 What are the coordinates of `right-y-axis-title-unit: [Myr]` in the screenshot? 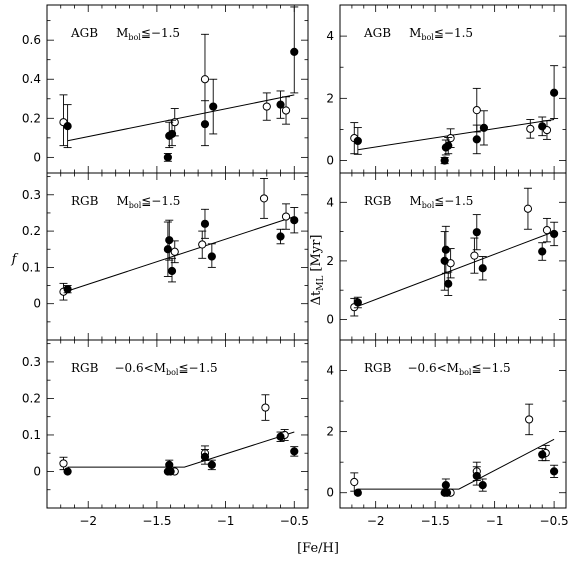 It's located at (316, 253).